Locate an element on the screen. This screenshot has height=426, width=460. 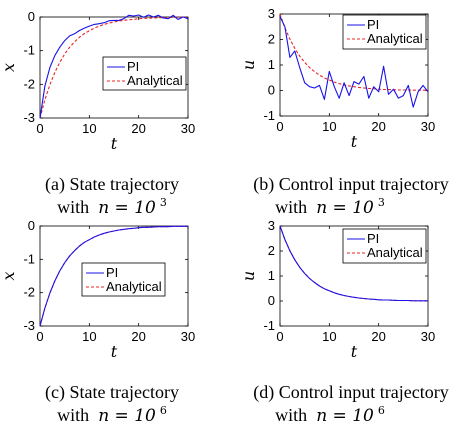
caption-c-math: n = 10 is located at coordinates (127, 416).